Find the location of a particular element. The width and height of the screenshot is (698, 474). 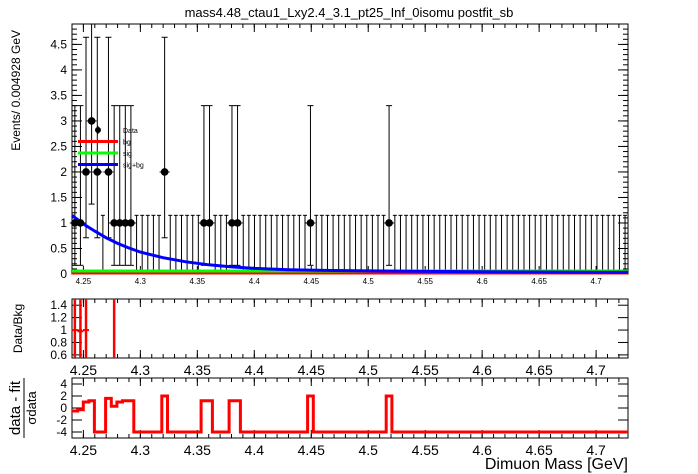

main-xtick-label: 4.55 is located at coordinates (425, 281).